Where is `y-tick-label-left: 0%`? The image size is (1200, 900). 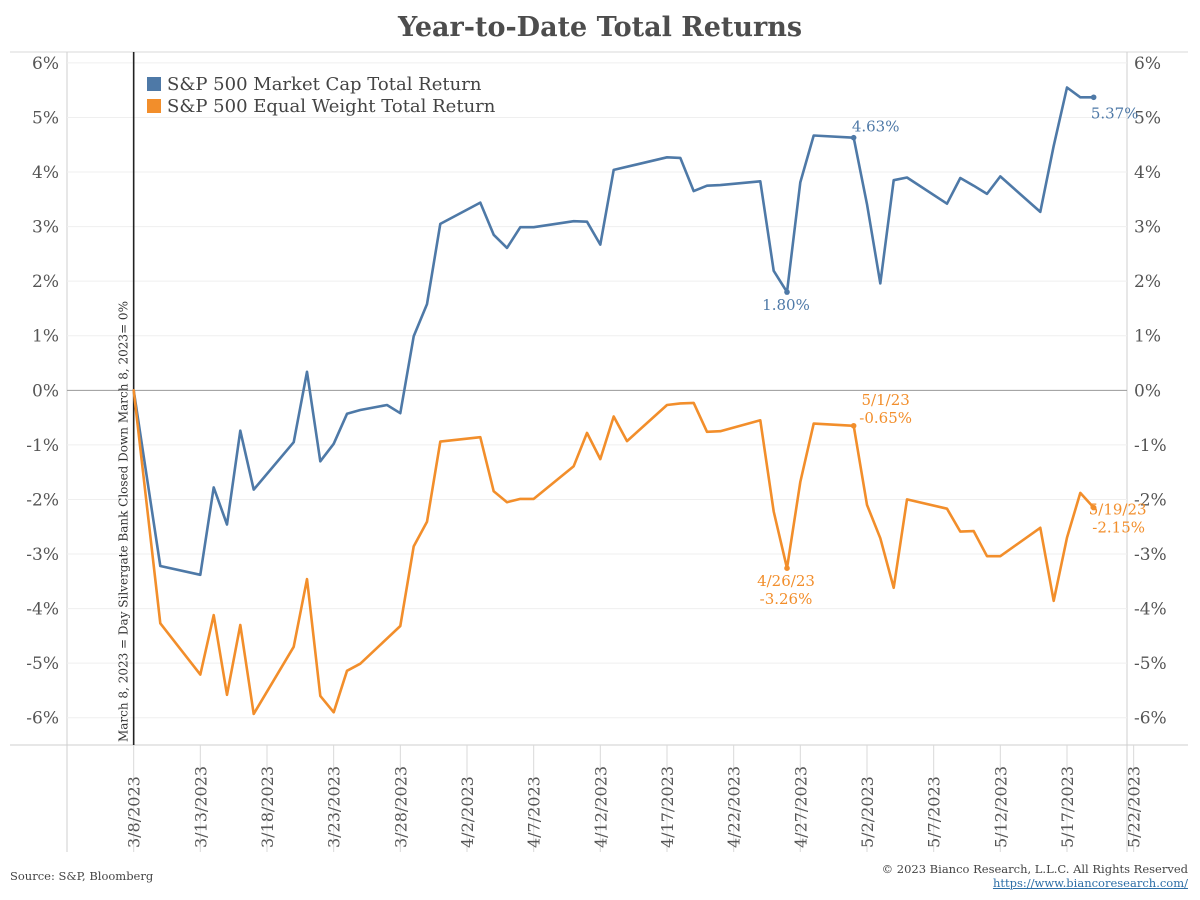
y-tick-label-left: 0% is located at coordinates (45, 391).